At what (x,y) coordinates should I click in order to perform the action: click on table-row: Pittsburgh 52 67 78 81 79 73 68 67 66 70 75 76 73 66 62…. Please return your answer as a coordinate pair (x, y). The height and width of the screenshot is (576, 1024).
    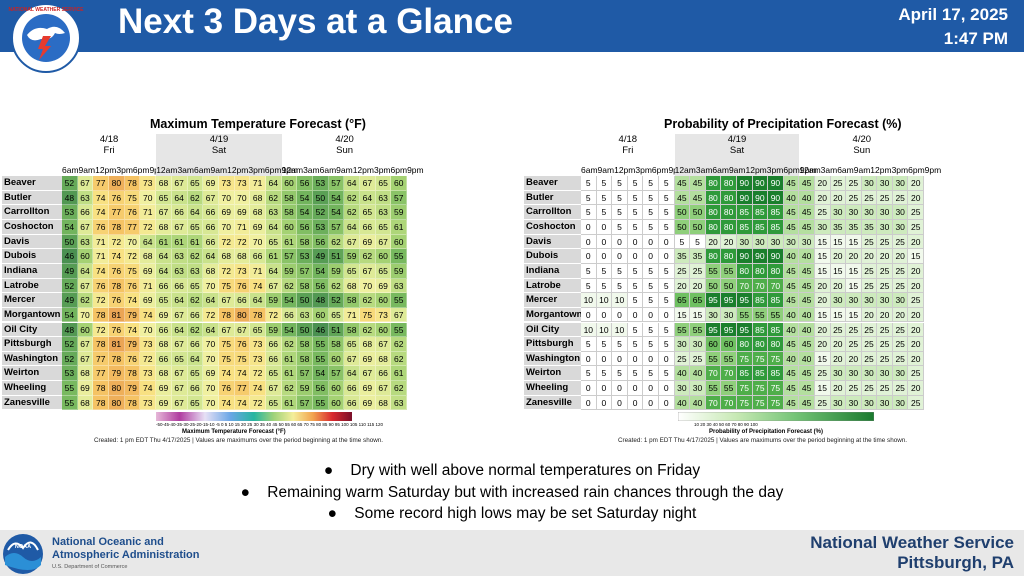
    Looking at the image, I should click on (205, 344).